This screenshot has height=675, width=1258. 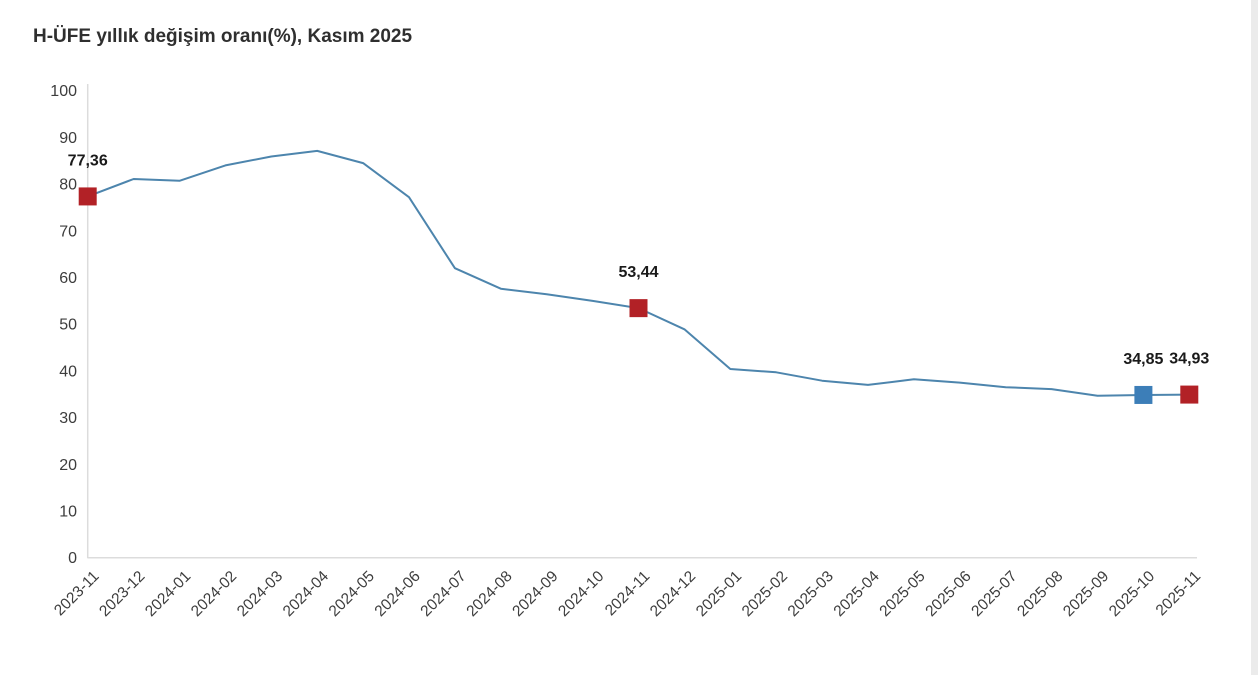 What do you see at coordinates (489, 594) in the screenshot?
I see `x-tick-label: 2024-08` at bounding box center [489, 594].